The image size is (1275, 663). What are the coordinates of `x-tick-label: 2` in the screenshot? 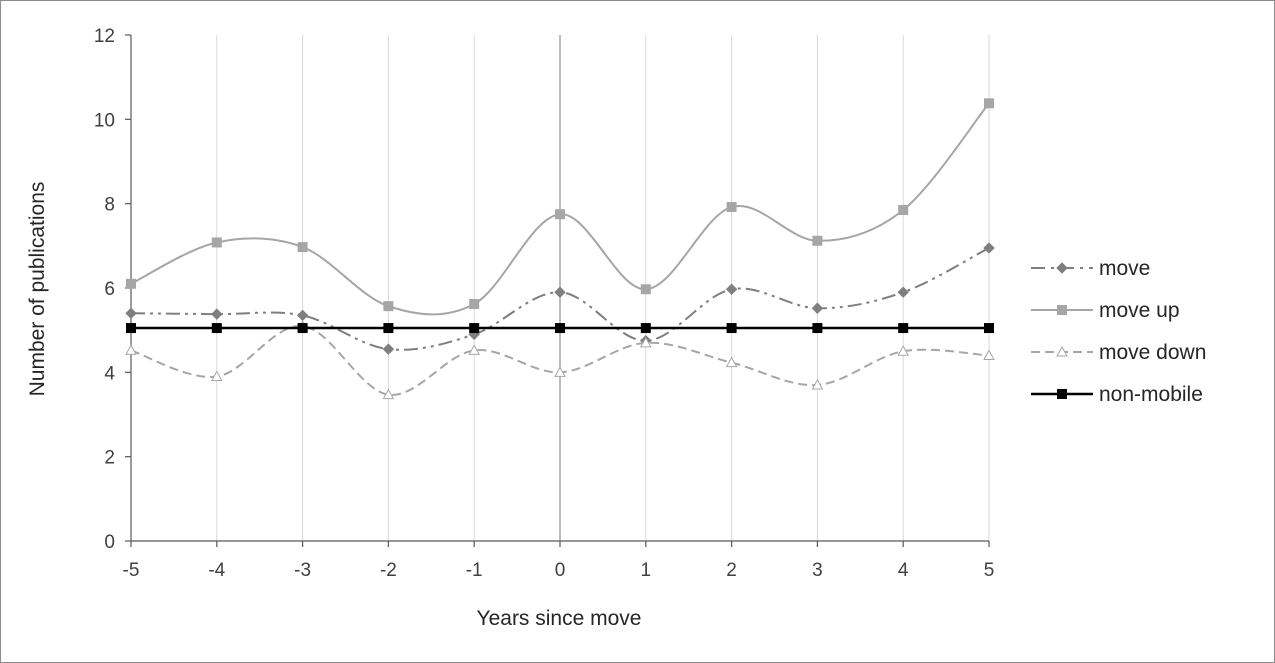 It's located at (731, 570).